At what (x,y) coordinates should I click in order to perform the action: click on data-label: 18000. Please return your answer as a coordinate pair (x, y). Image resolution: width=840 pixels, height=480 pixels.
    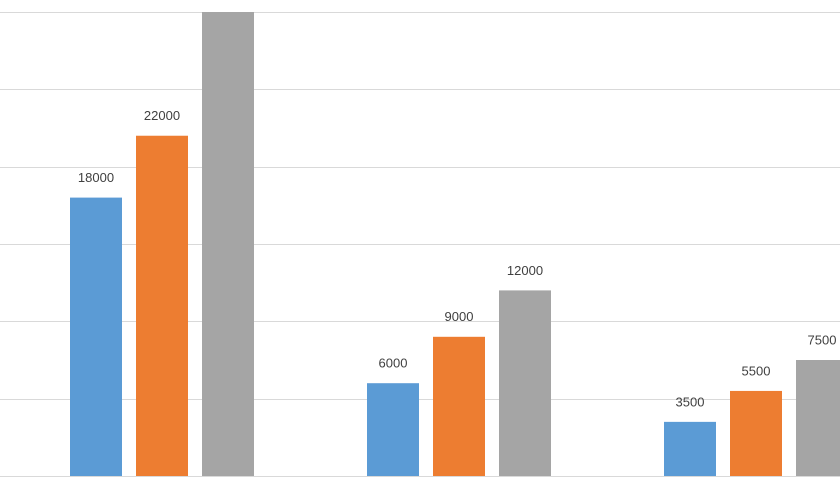
    Looking at the image, I should click on (96, 177).